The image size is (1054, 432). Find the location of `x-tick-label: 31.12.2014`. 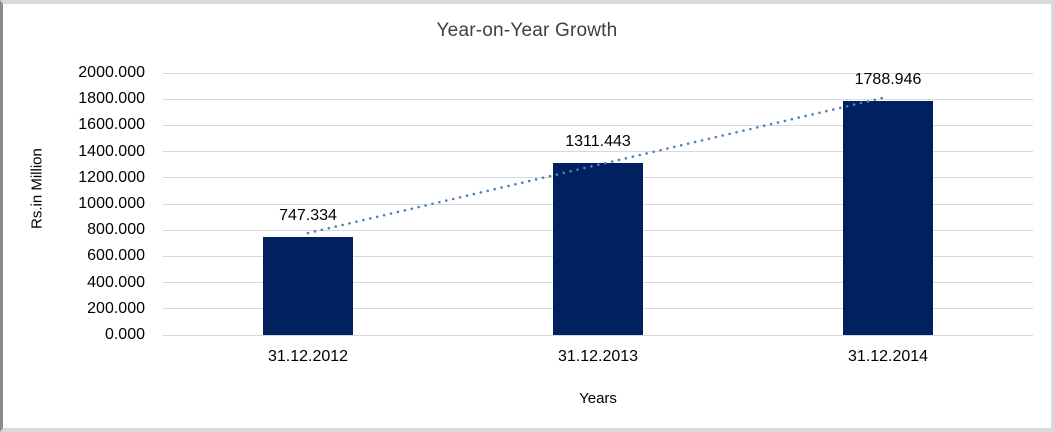

x-tick-label: 31.12.2014 is located at coordinates (888, 356).